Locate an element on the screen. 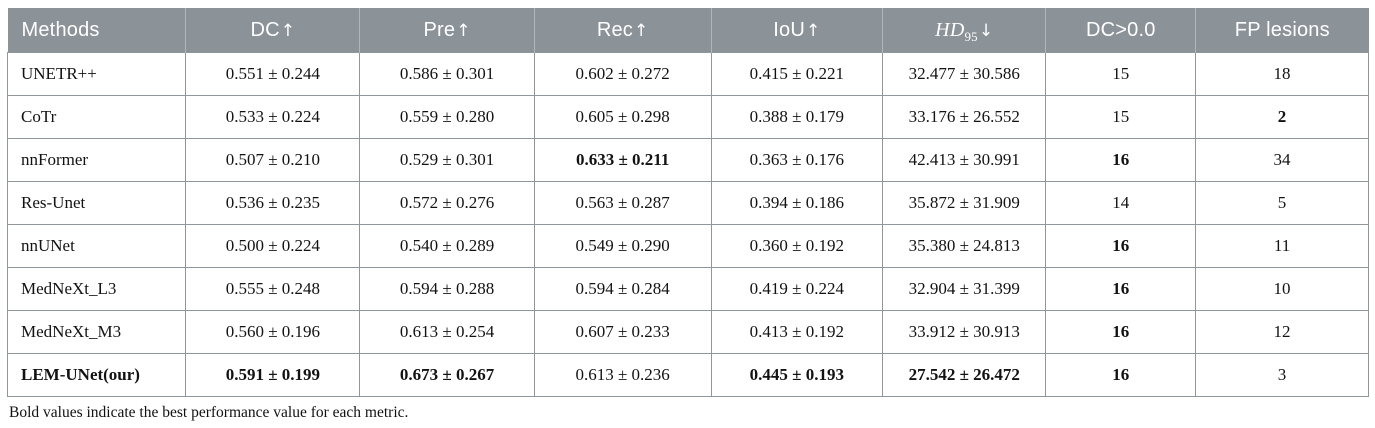 The image size is (1375, 428). value-cell: 11 is located at coordinates (1282, 246).